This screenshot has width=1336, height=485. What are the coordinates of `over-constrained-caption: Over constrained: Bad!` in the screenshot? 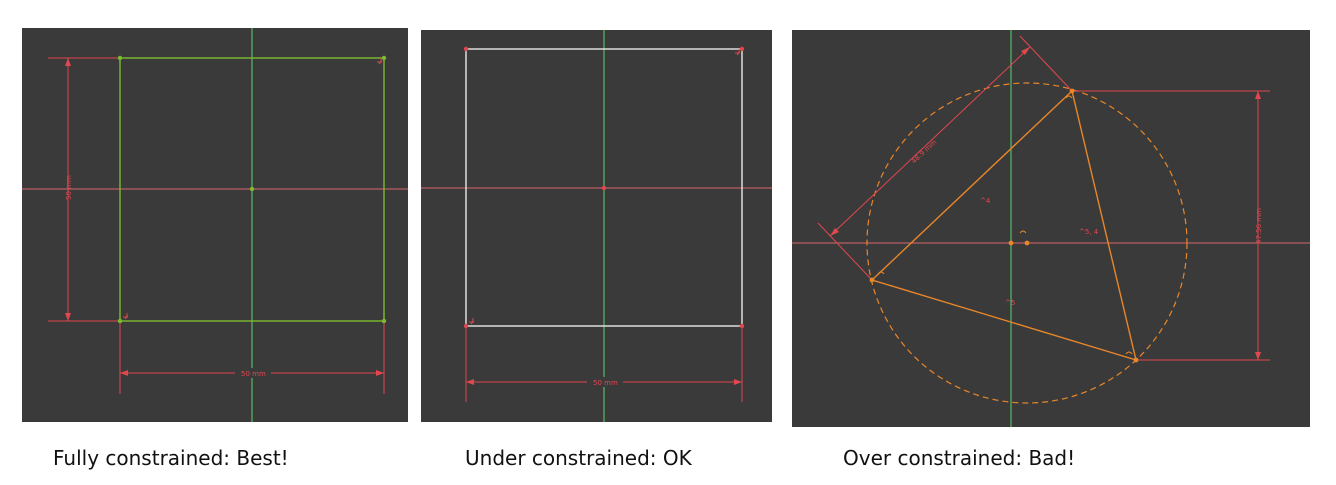 It's located at (959, 458).